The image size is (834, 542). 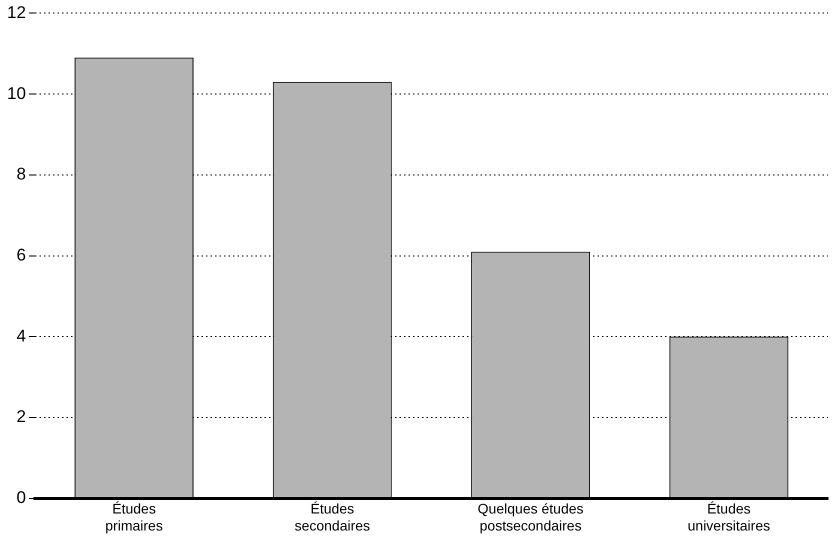 I want to click on x-tick-label: Études primaires, so click(x=134, y=517).